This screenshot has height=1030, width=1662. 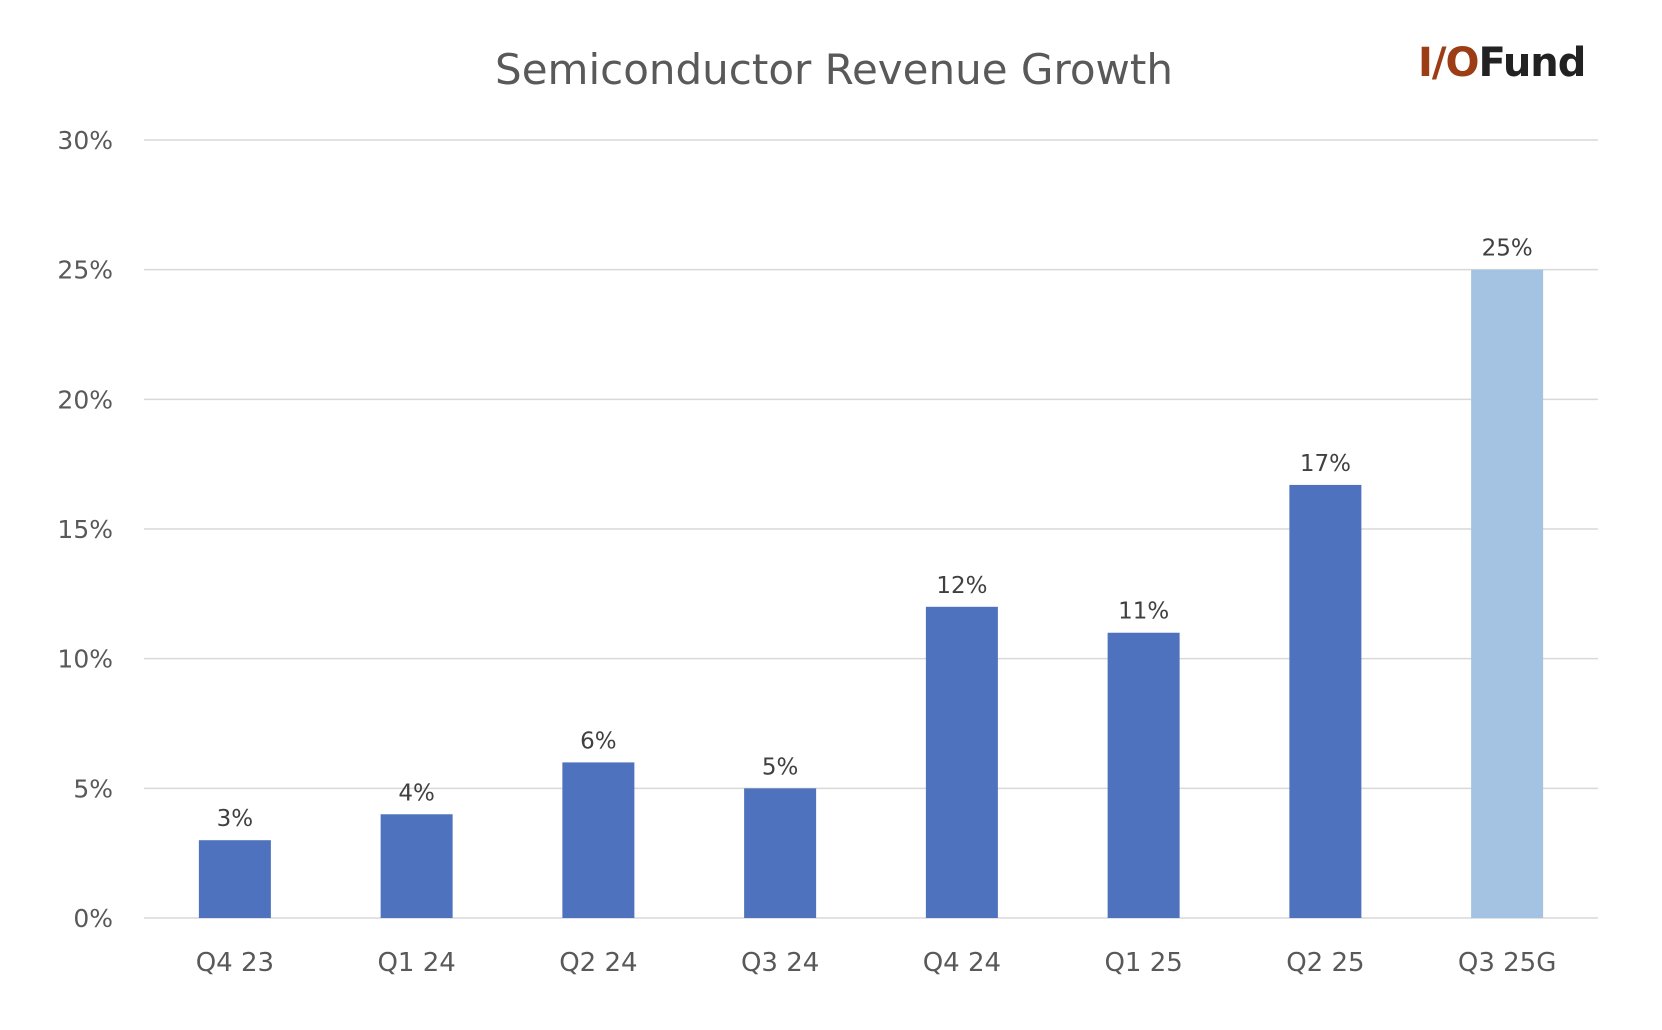 What do you see at coordinates (1143, 612) in the screenshot?
I see `data-label: 11%` at bounding box center [1143, 612].